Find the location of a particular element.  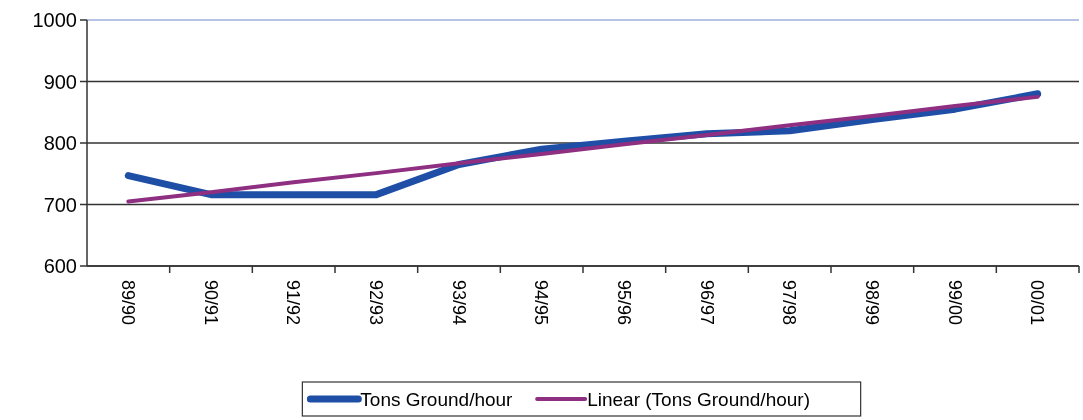

x-tick-label: 97/98 is located at coordinates (789, 303).